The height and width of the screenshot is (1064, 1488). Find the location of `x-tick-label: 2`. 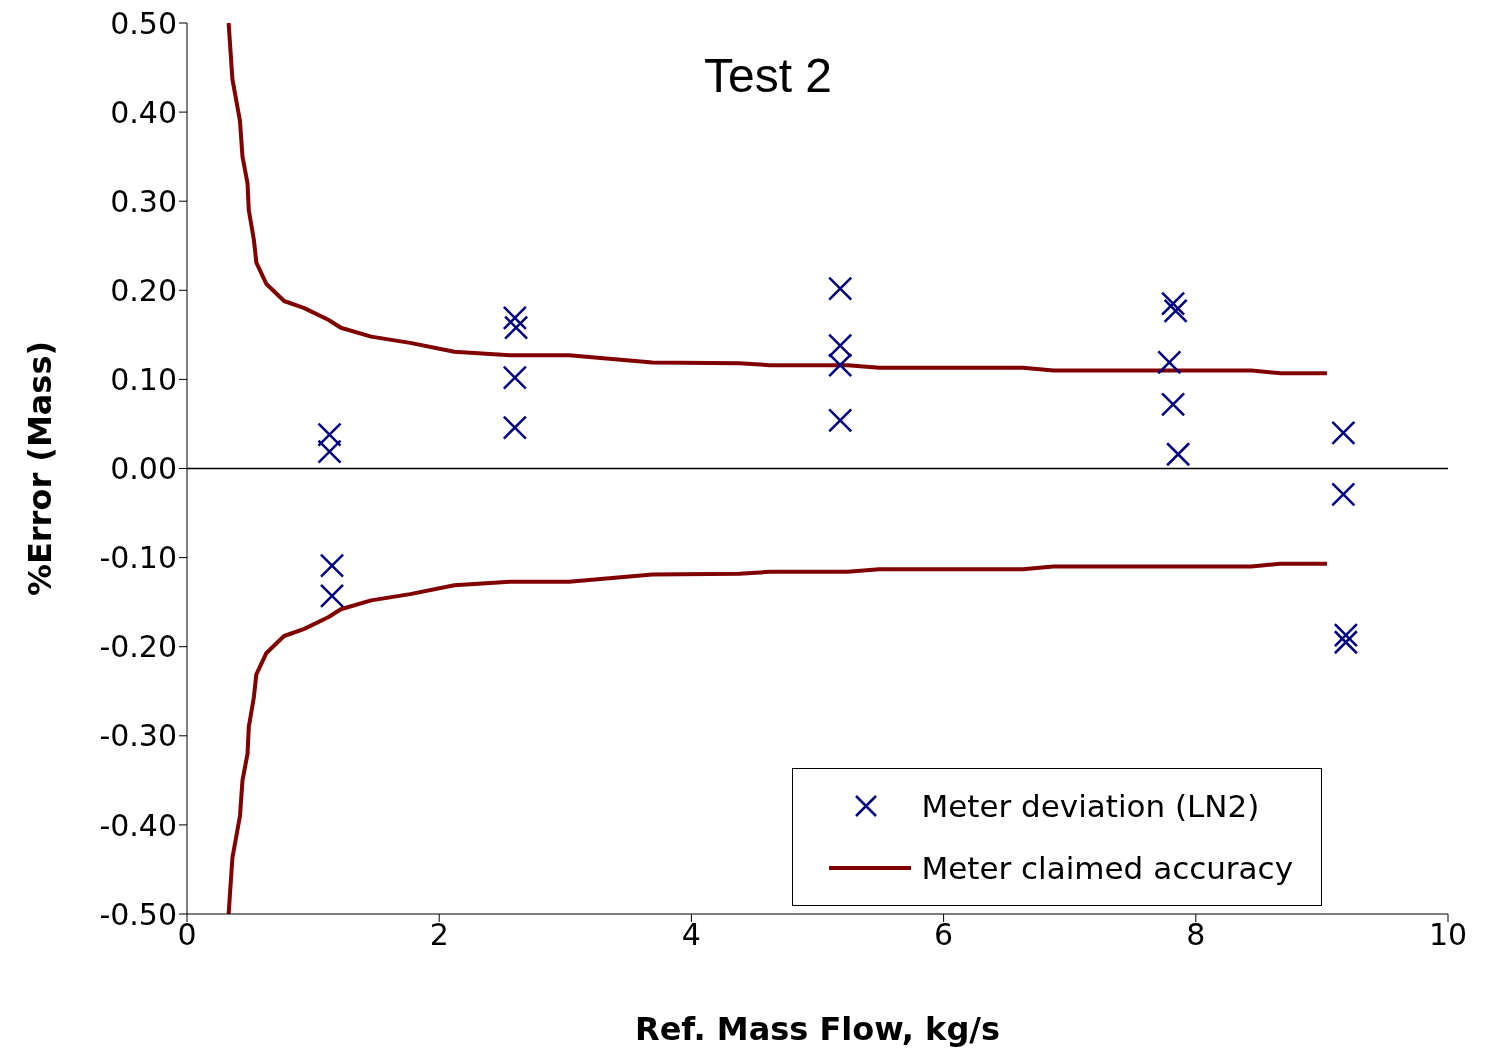

x-tick-label: 2 is located at coordinates (439, 935).